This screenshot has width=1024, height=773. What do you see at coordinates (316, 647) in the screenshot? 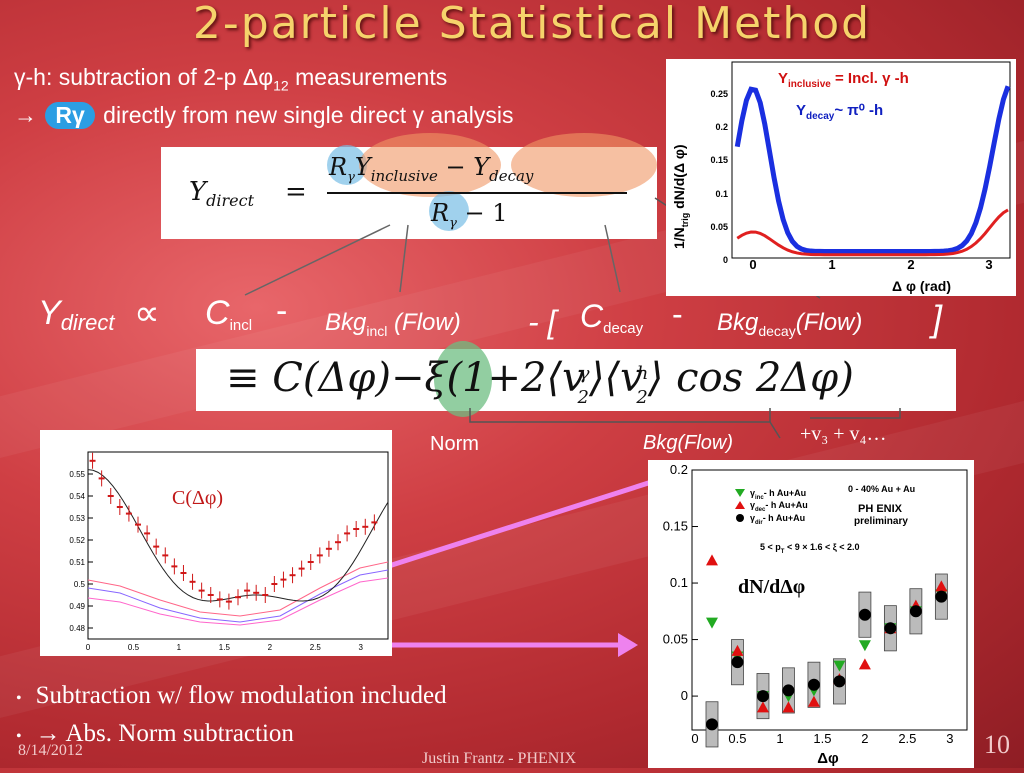
I see `xtick: 2.5` at bounding box center [316, 647].